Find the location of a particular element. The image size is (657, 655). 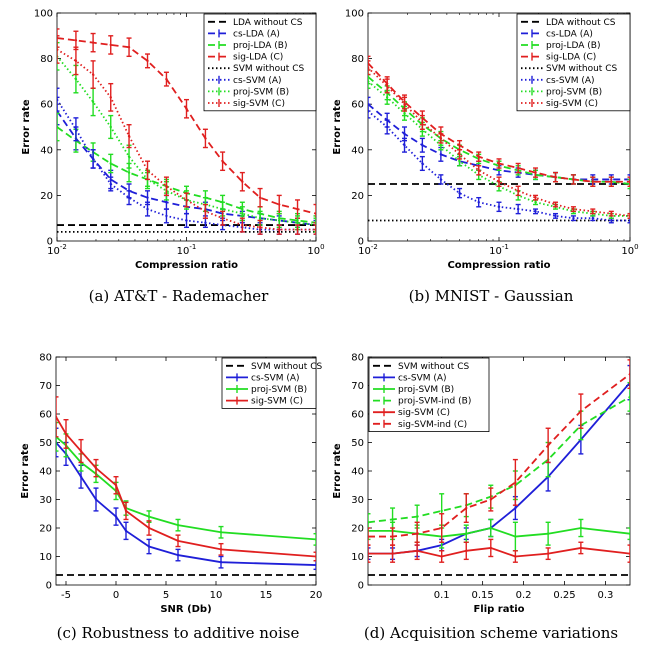

x-tick-label: 15 is located at coordinates (266, 595).